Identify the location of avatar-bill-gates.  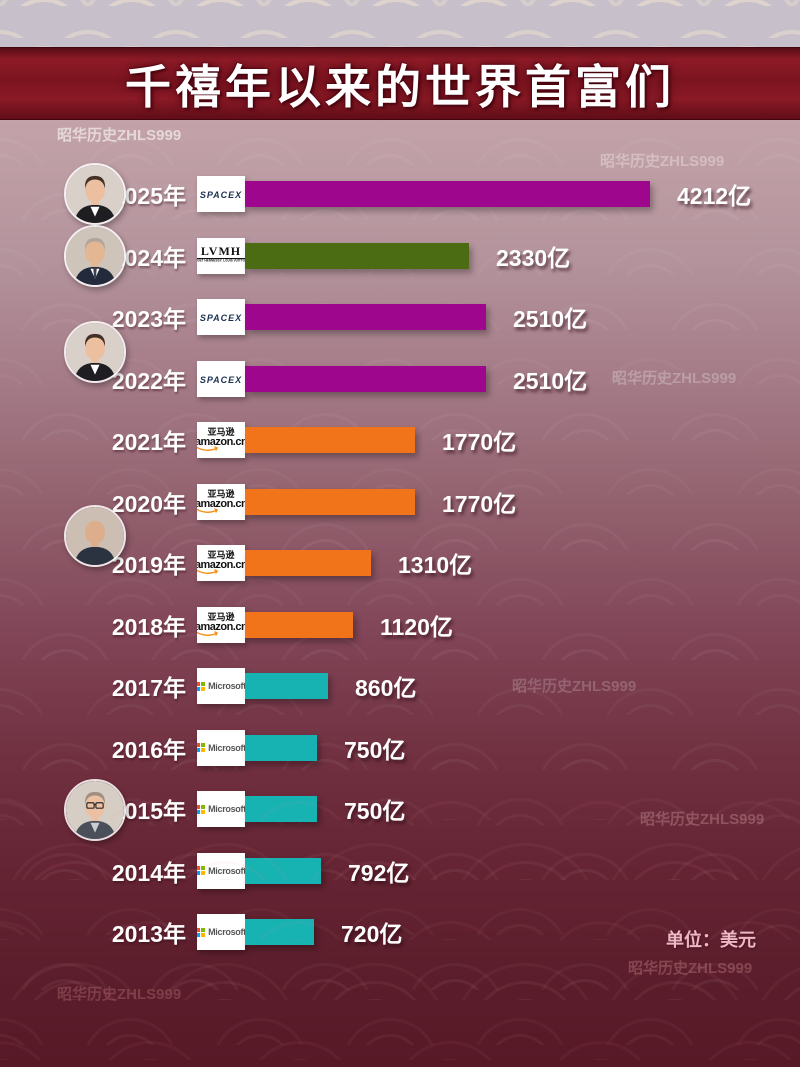
(95, 810).